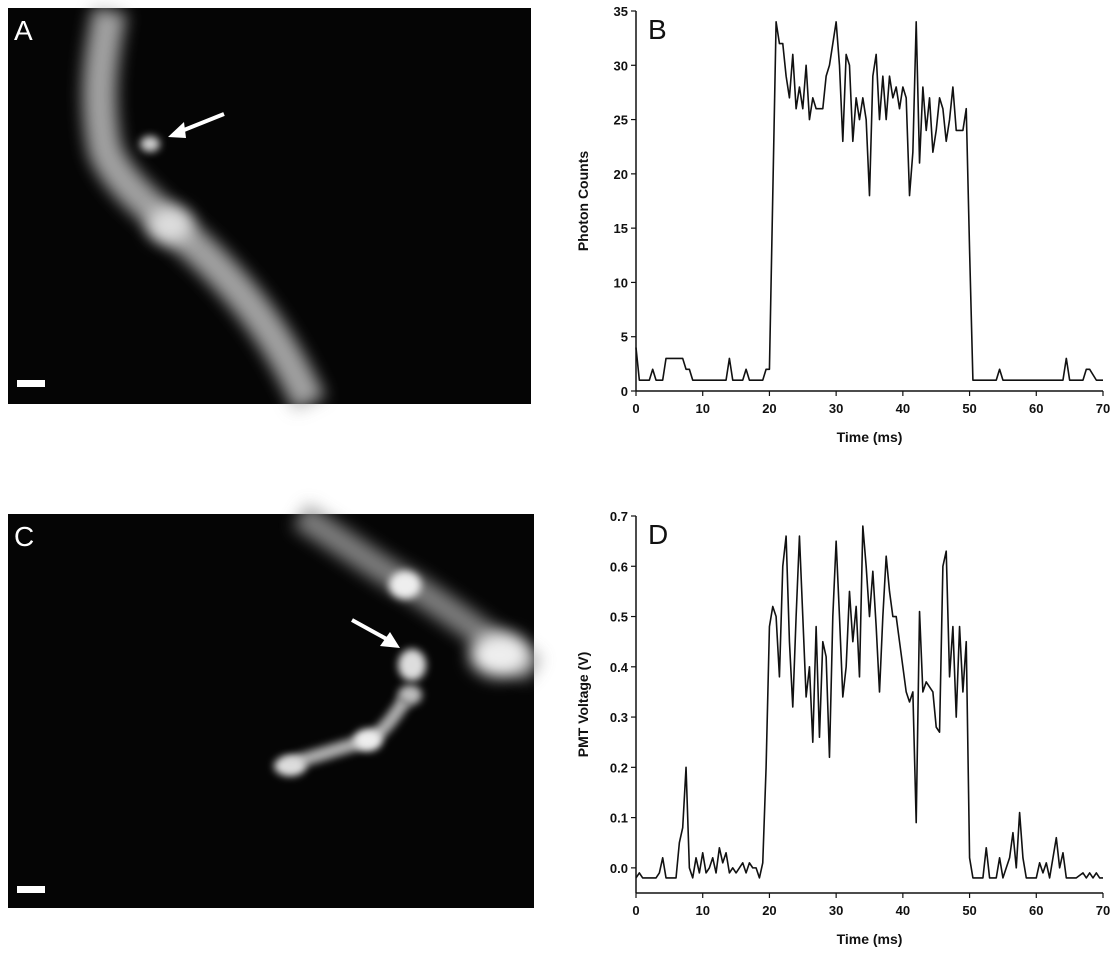 The width and height of the screenshot is (1117, 960). What do you see at coordinates (621, 11) in the screenshot?
I see `y-tick-label: 35` at bounding box center [621, 11].